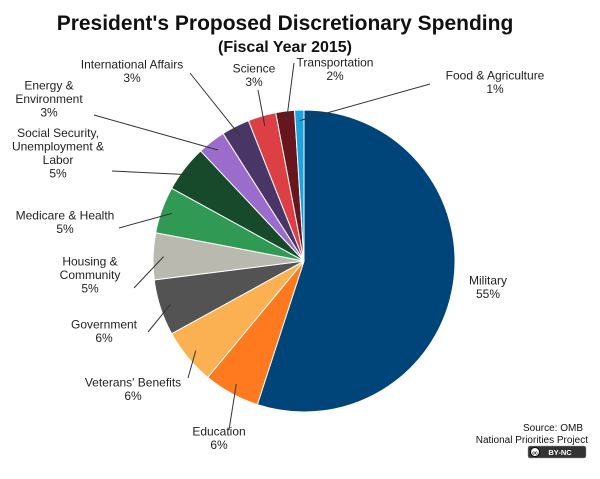  Describe the element at coordinates (285, 47) in the screenshot. I see `chart-subtitle: (Fiscal Year 2015)` at that location.